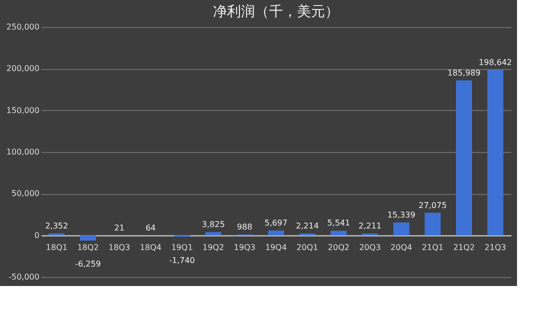  I want to click on data-label: 64, so click(151, 227).